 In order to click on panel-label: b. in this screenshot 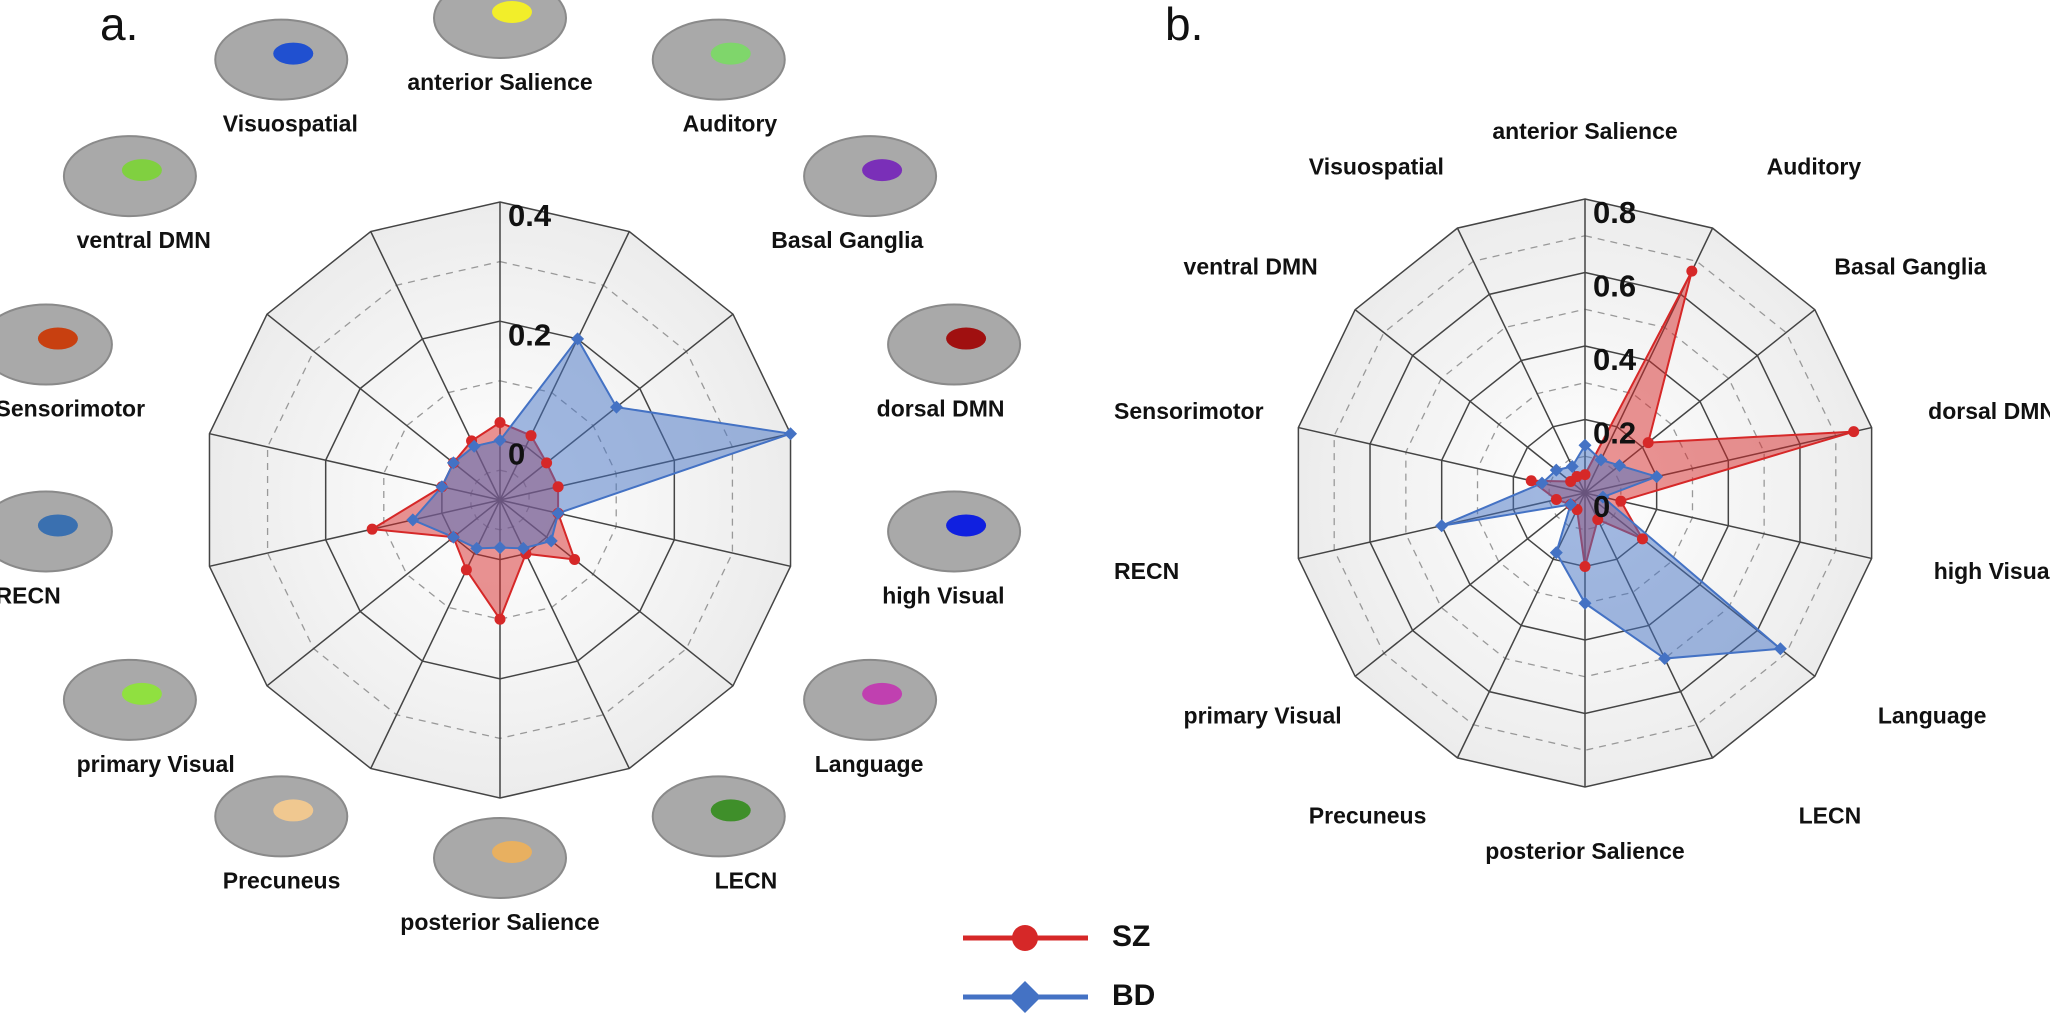, I will do `click(1184, 25)`.